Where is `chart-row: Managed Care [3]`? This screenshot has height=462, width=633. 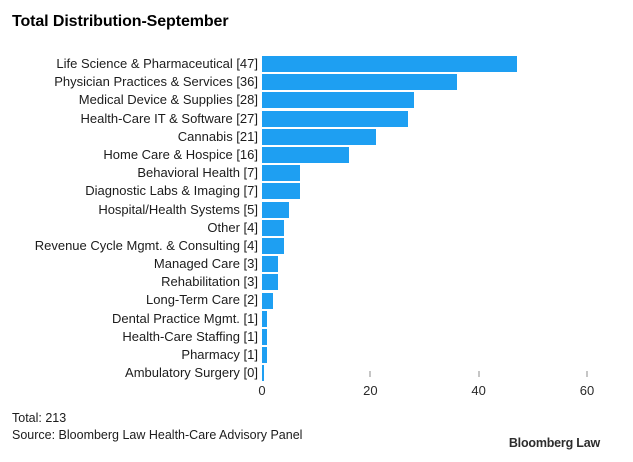
chart-row: Managed Care [3] is located at coordinates (316, 264).